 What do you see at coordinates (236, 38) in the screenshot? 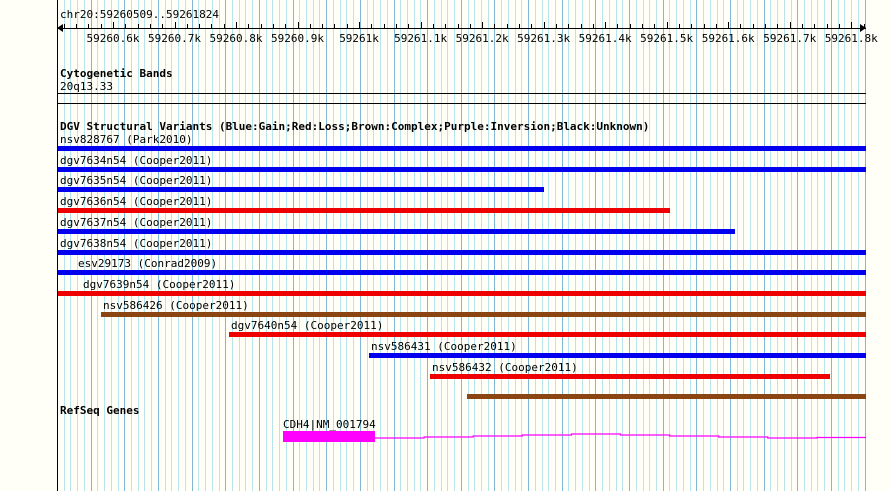
I see `ruler-tick-label: 59260.8k` at bounding box center [236, 38].